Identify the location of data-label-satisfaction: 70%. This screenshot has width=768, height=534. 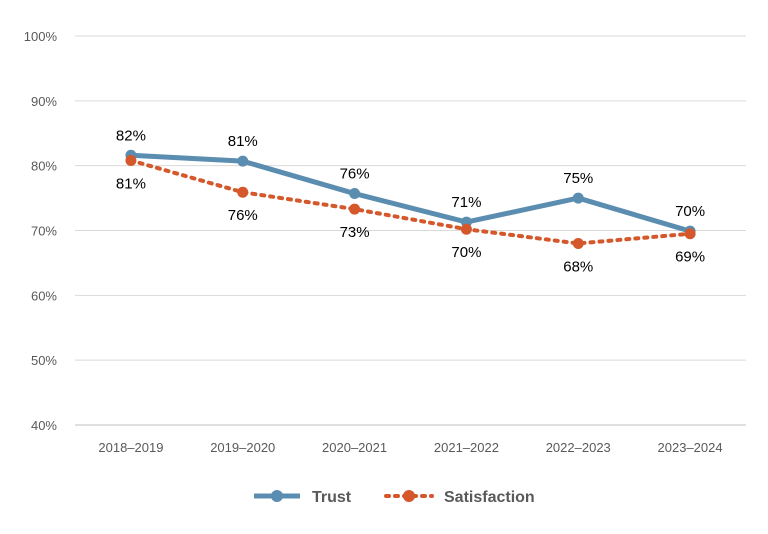
(466, 252).